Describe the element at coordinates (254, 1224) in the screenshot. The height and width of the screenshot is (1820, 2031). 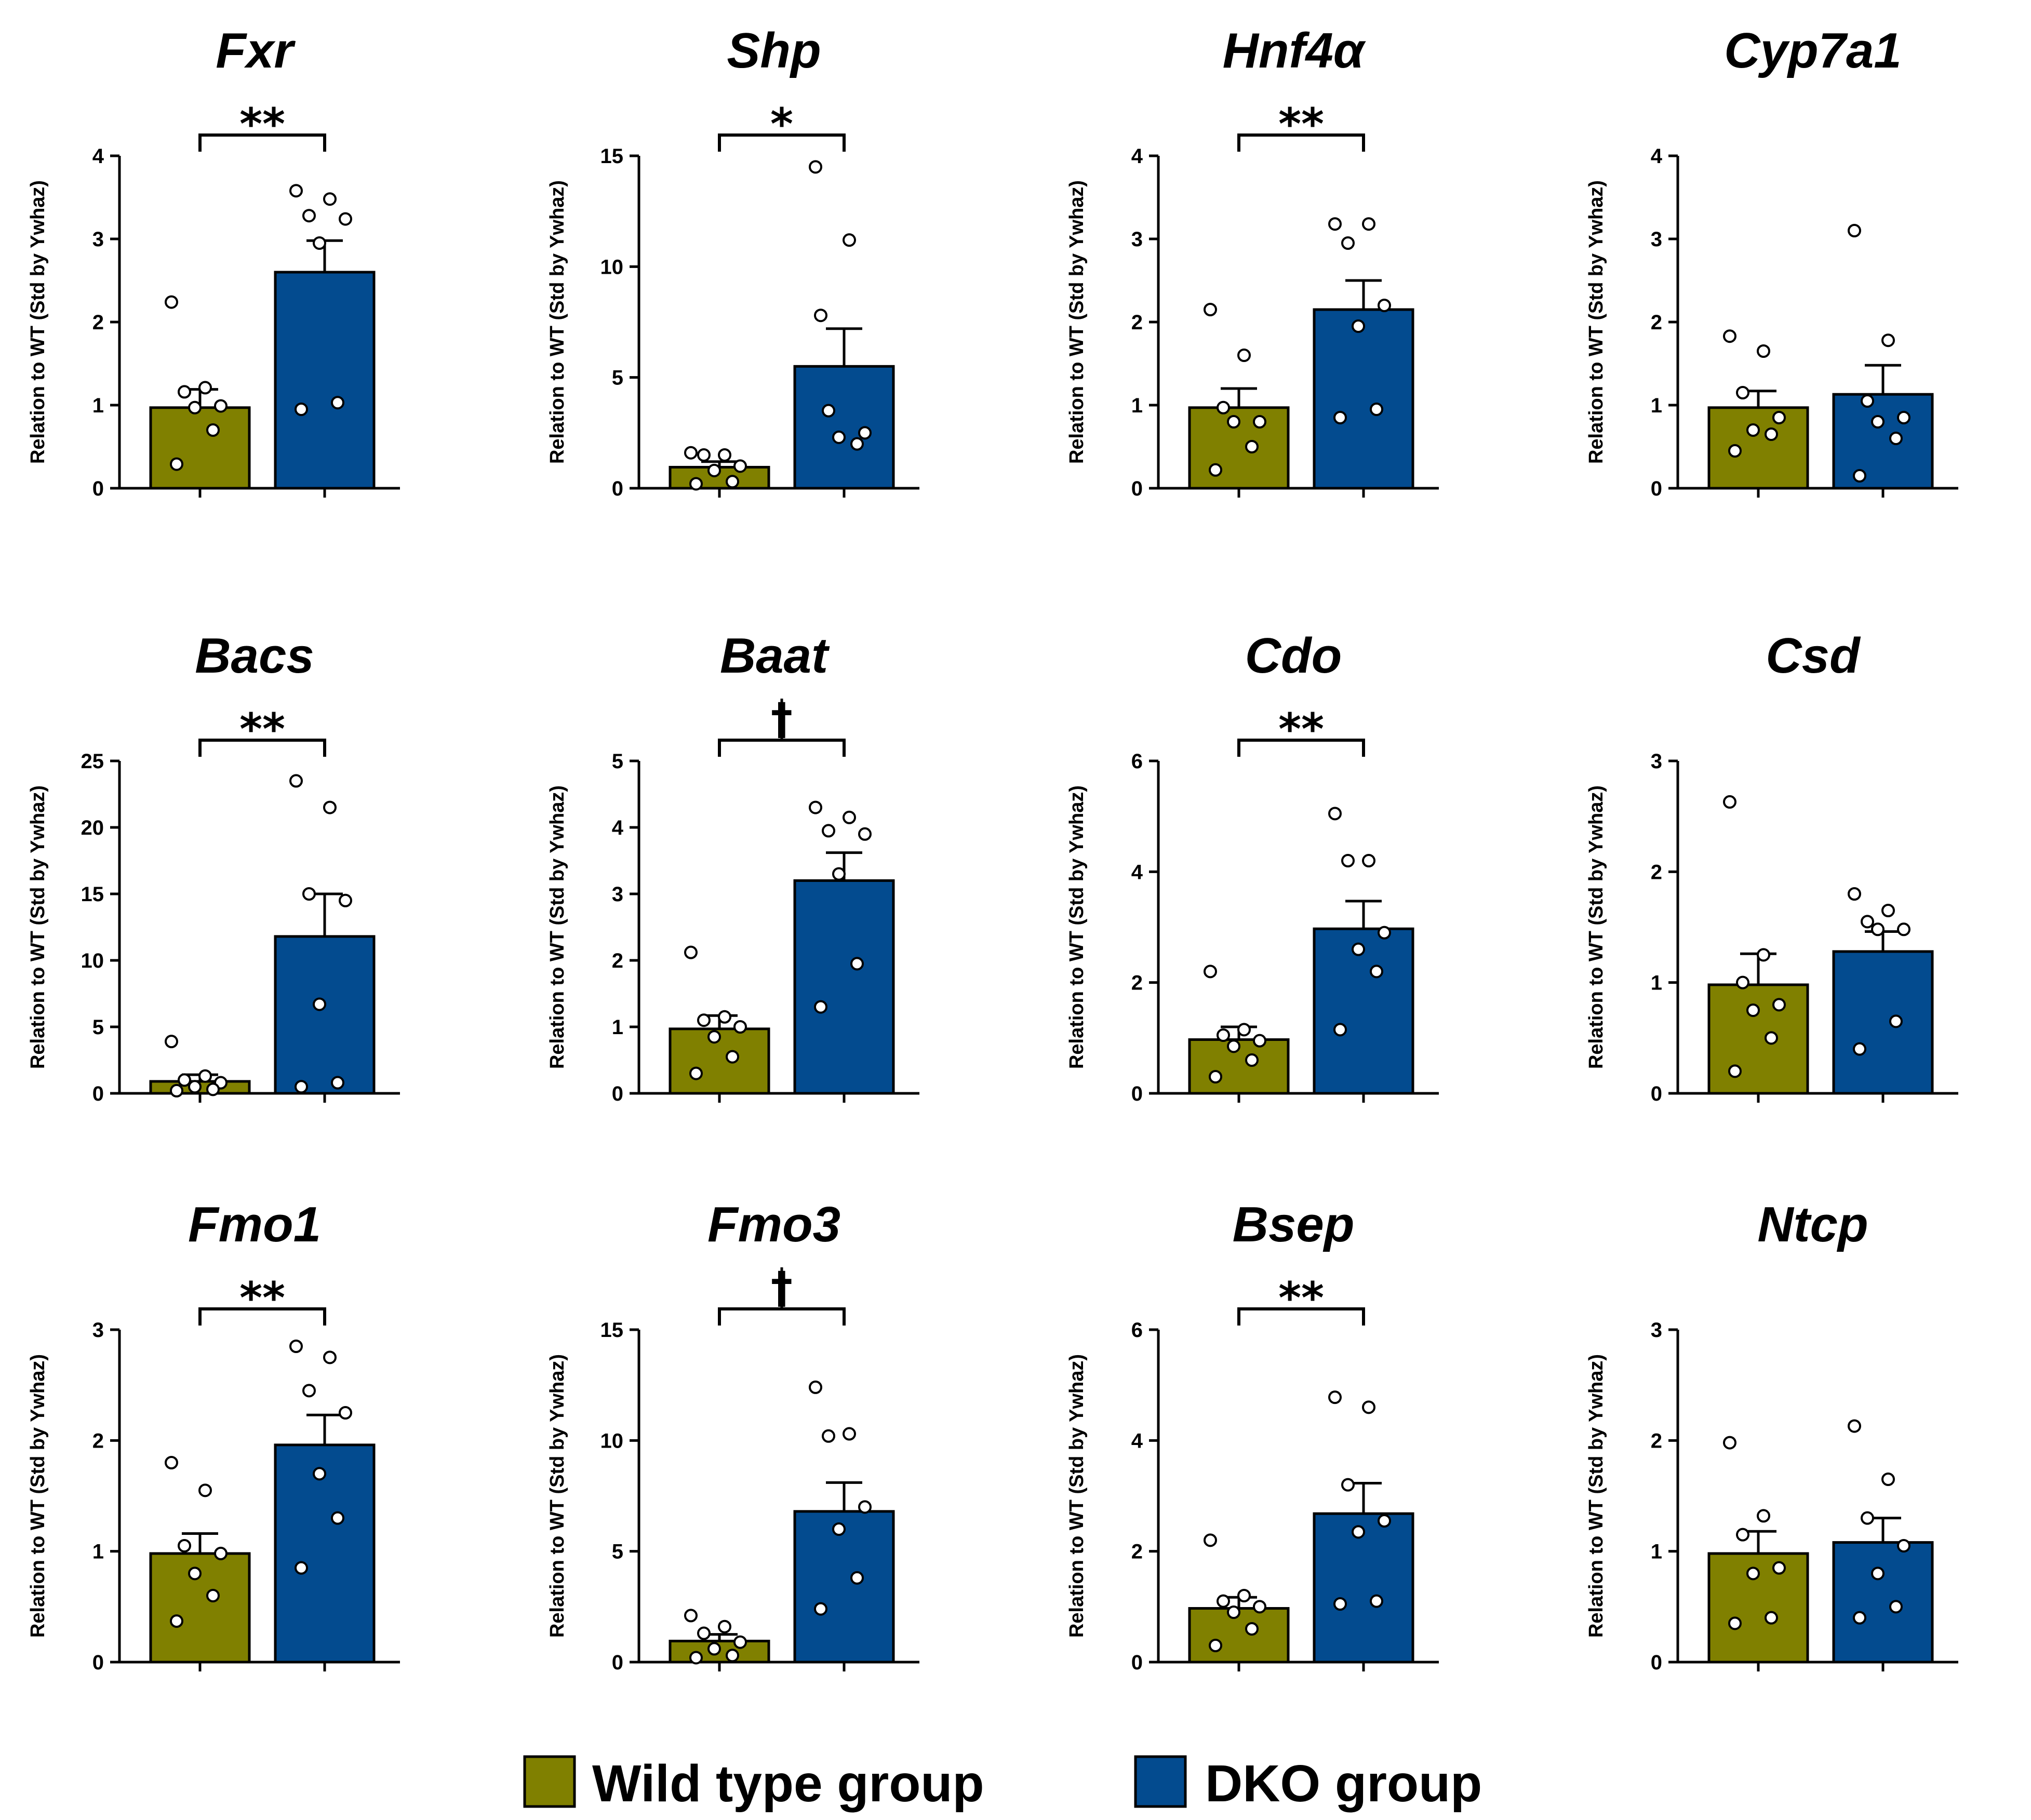
I see `panel-title: Fmo1` at that location.